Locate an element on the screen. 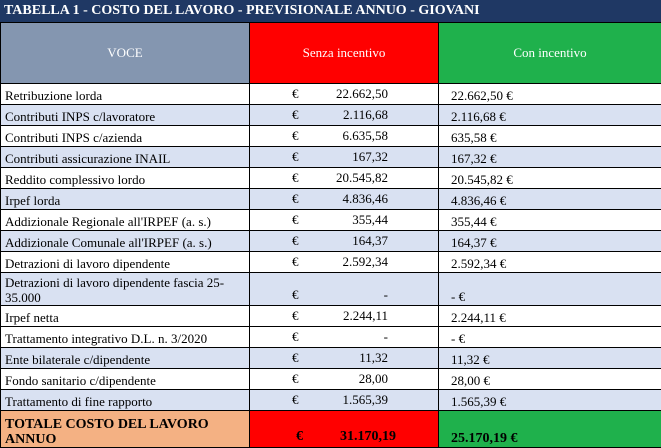 Image resolution: width=661 pixels, height=448 pixels. row-label: Detrazioni di lavoro dipendente is located at coordinates (125, 262).